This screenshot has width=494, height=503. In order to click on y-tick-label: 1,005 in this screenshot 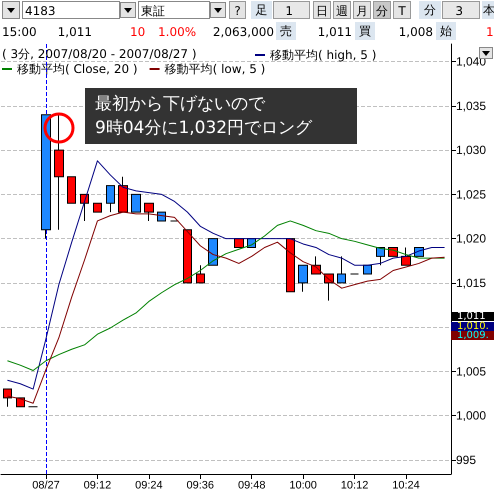, I will do `click(471, 371)`.